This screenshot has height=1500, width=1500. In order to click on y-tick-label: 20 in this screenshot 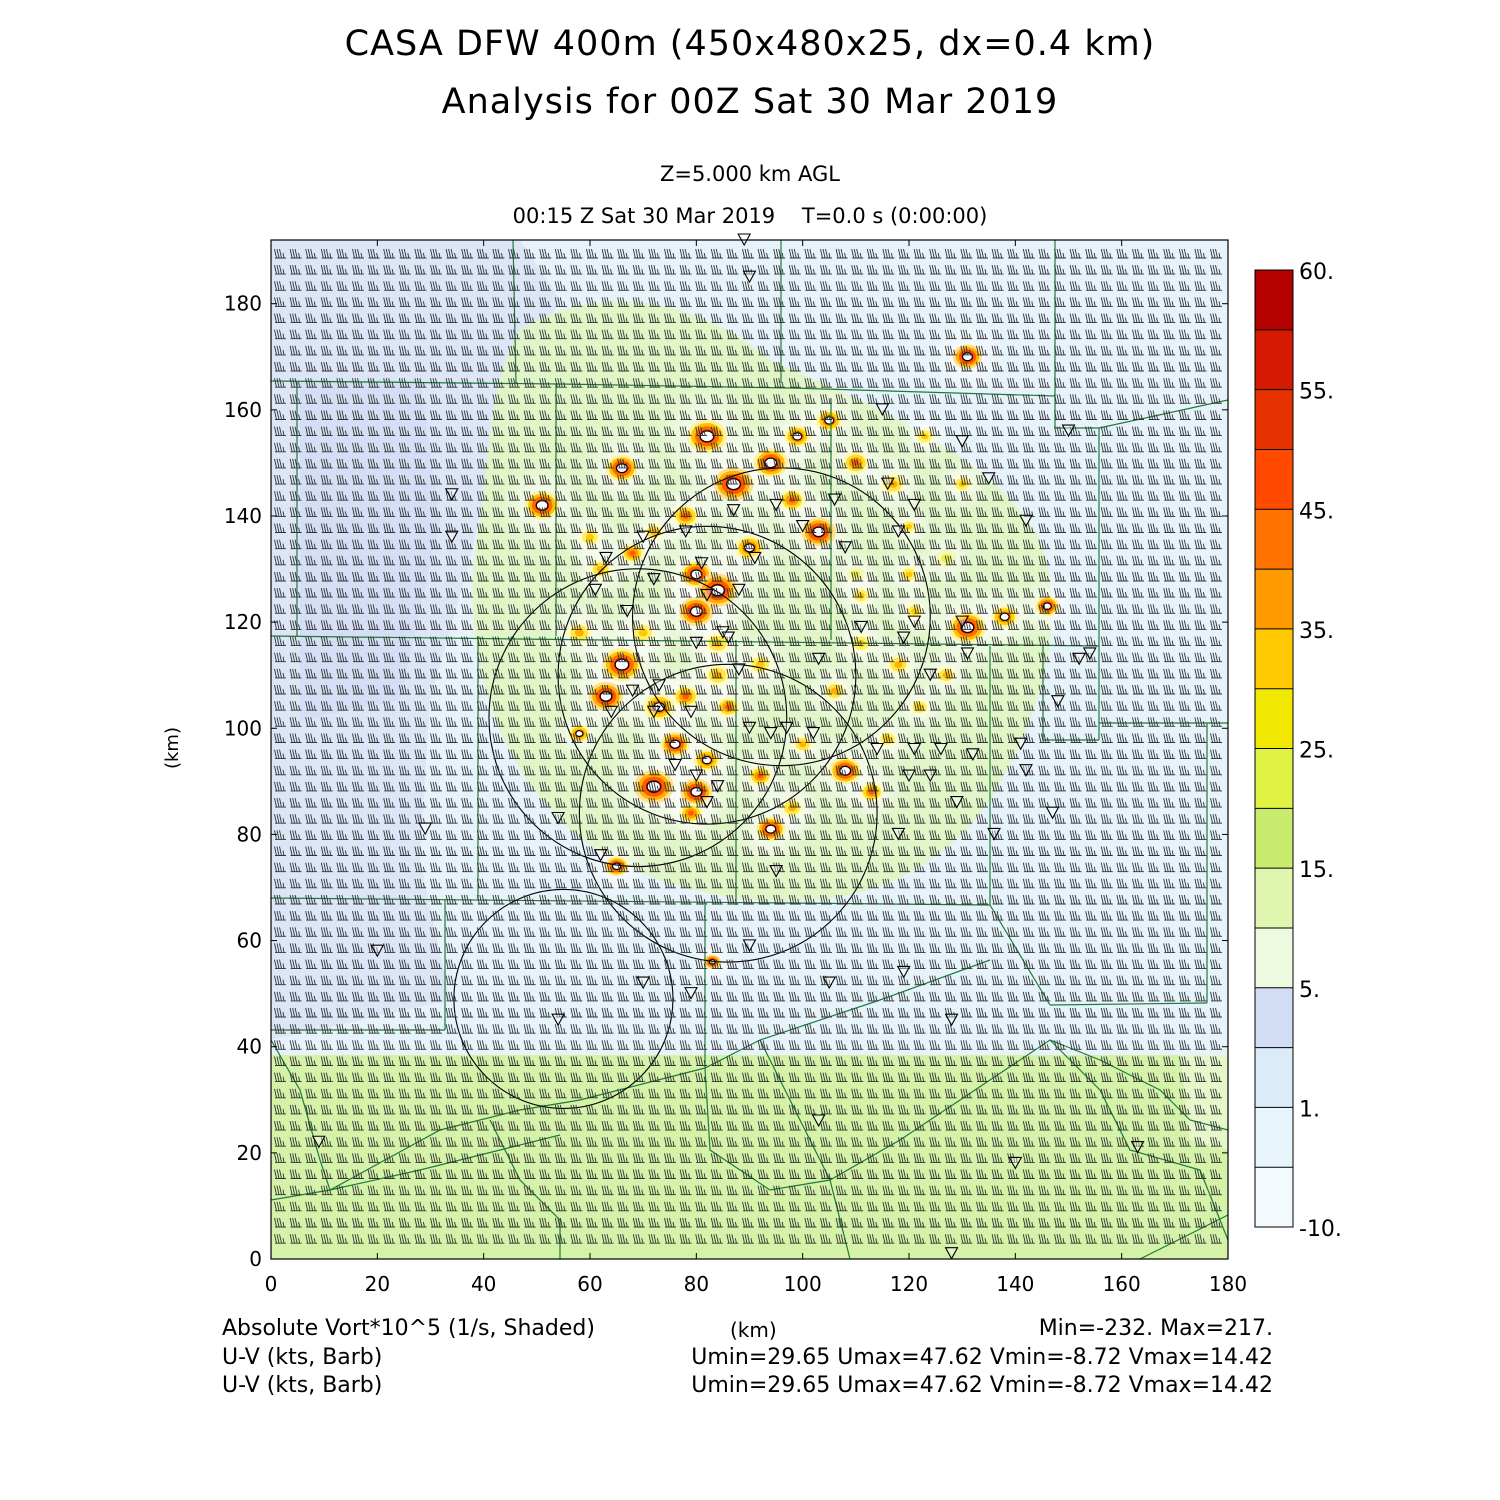, I will do `click(249, 1153)`.